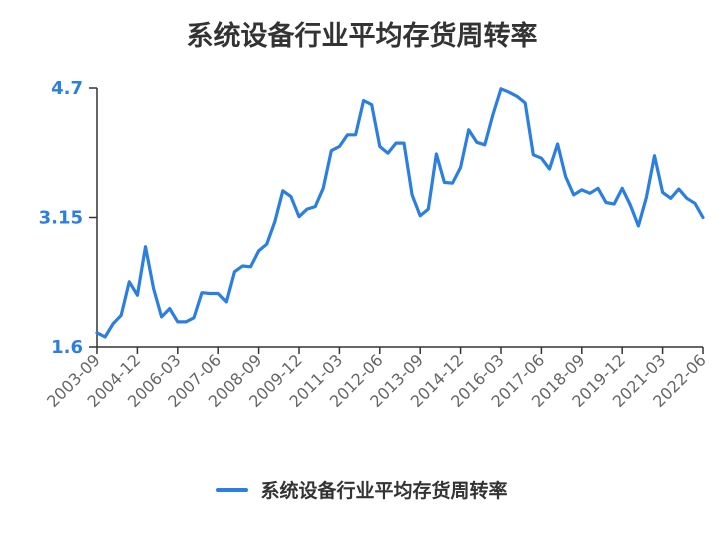 The height and width of the screenshot is (540, 724). Describe the element at coordinates (67, 88) in the screenshot. I see `y-tick-label: 4.7` at that location.